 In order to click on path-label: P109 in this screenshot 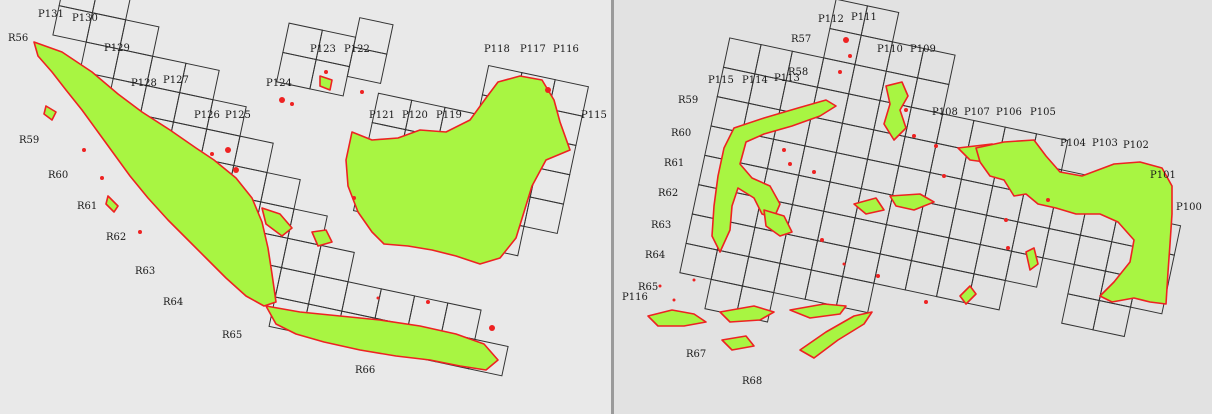, I will do `click(923, 49)`.